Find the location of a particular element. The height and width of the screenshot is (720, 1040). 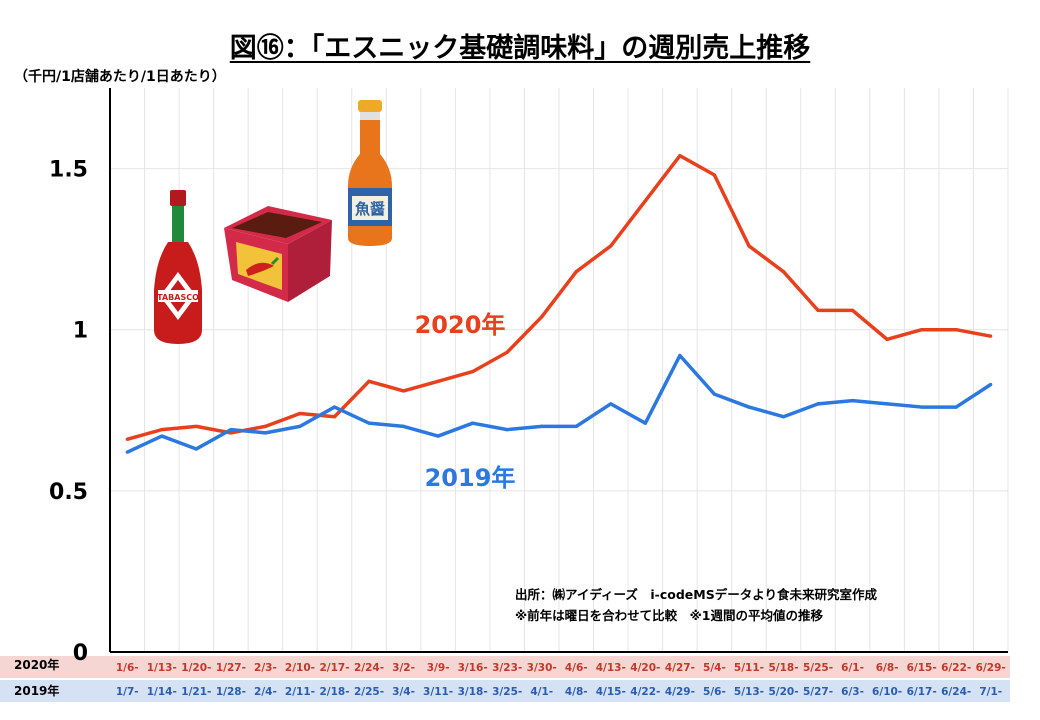

x-tick-label-2019: 1/14- is located at coordinates (162, 692).